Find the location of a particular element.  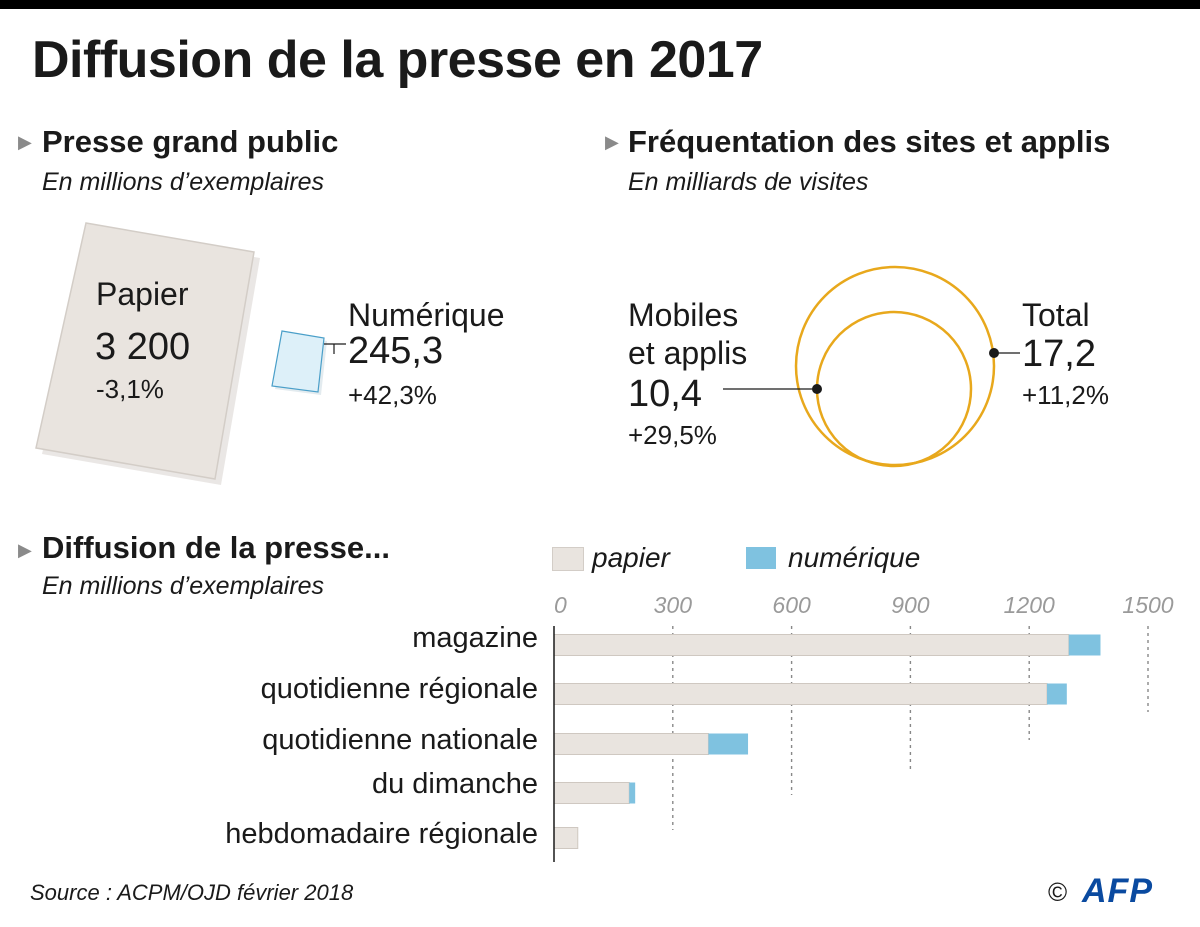

numerique-label: Numérique is located at coordinates (426, 315).